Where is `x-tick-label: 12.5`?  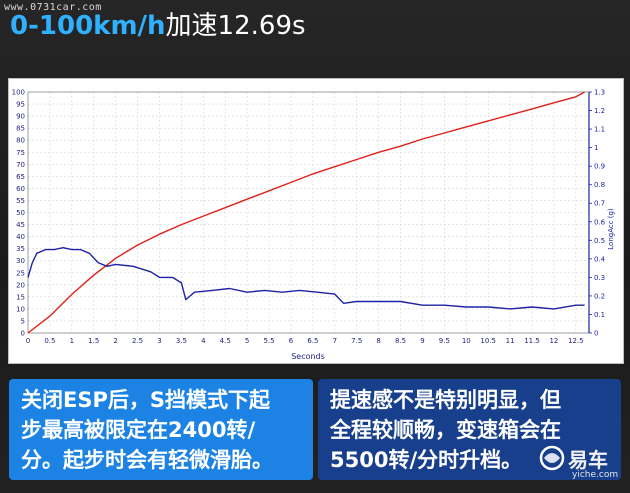
x-tick-label: 12.5 is located at coordinates (576, 341).